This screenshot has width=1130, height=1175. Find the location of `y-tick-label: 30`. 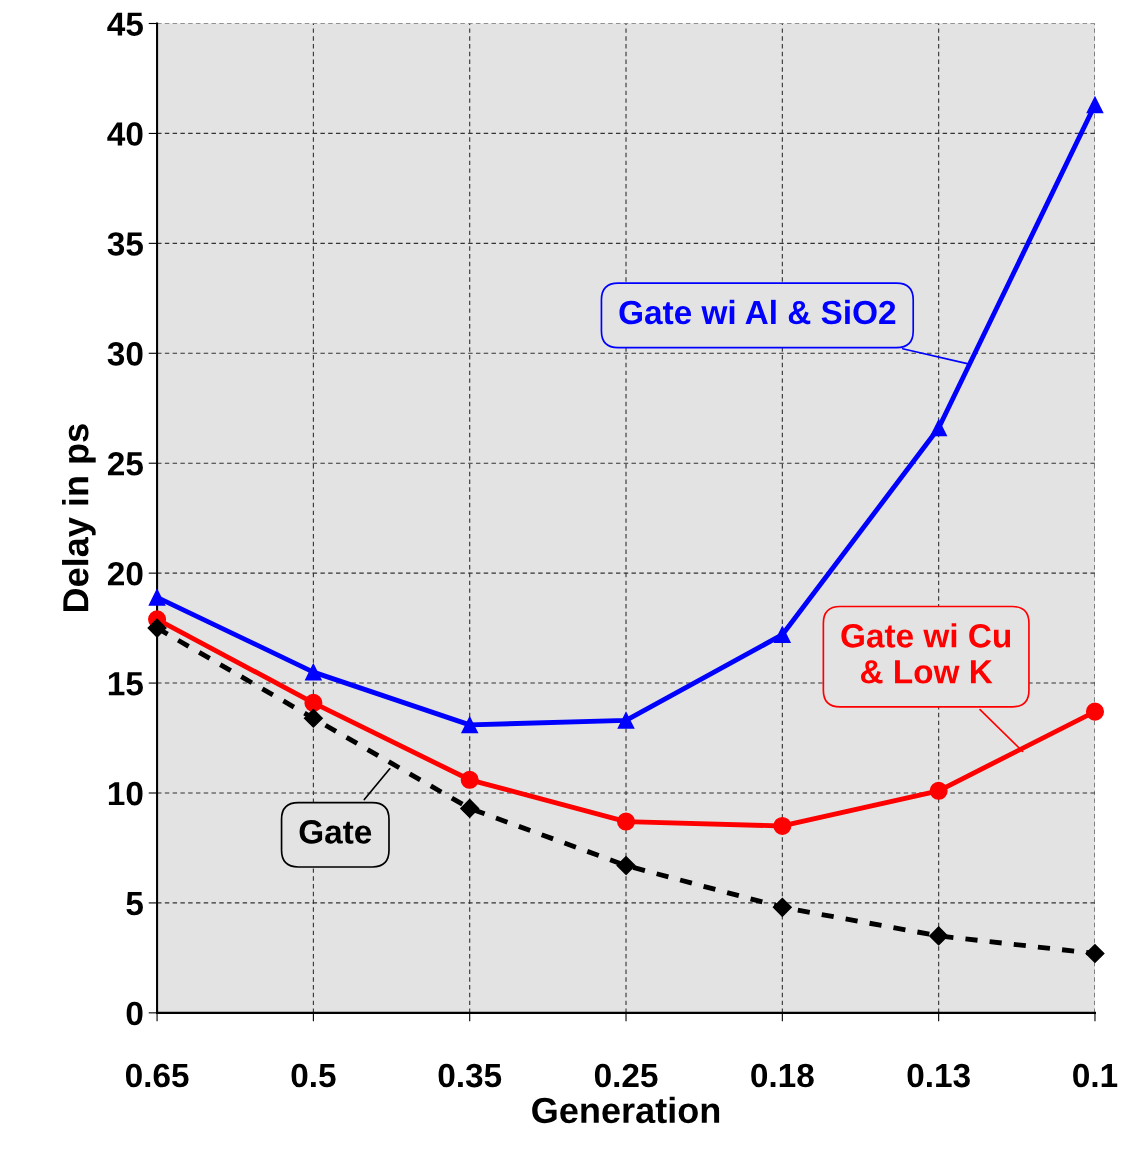

y-tick-label: 30 is located at coordinates (125, 354).